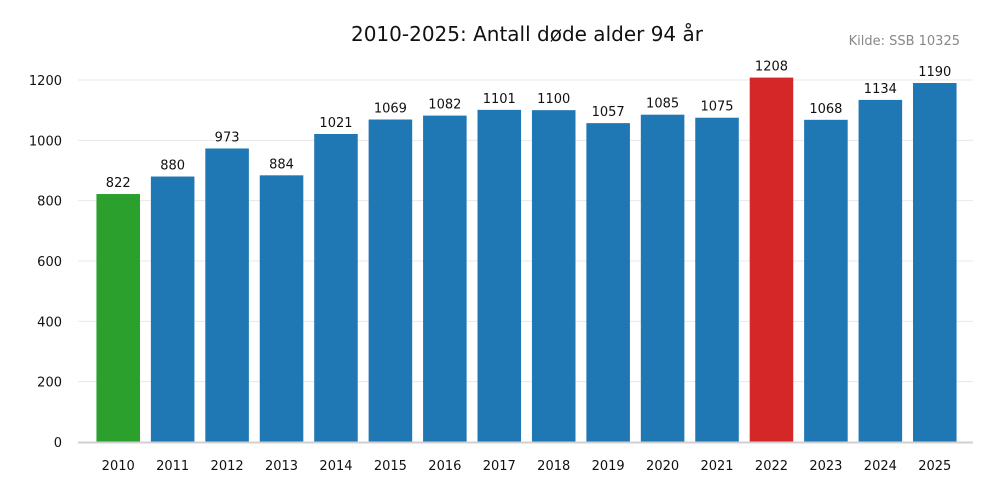 The height and width of the screenshot is (500, 1000). Describe the element at coordinates (717, 279) in the screenshot. I see `bar-2021` at that location.